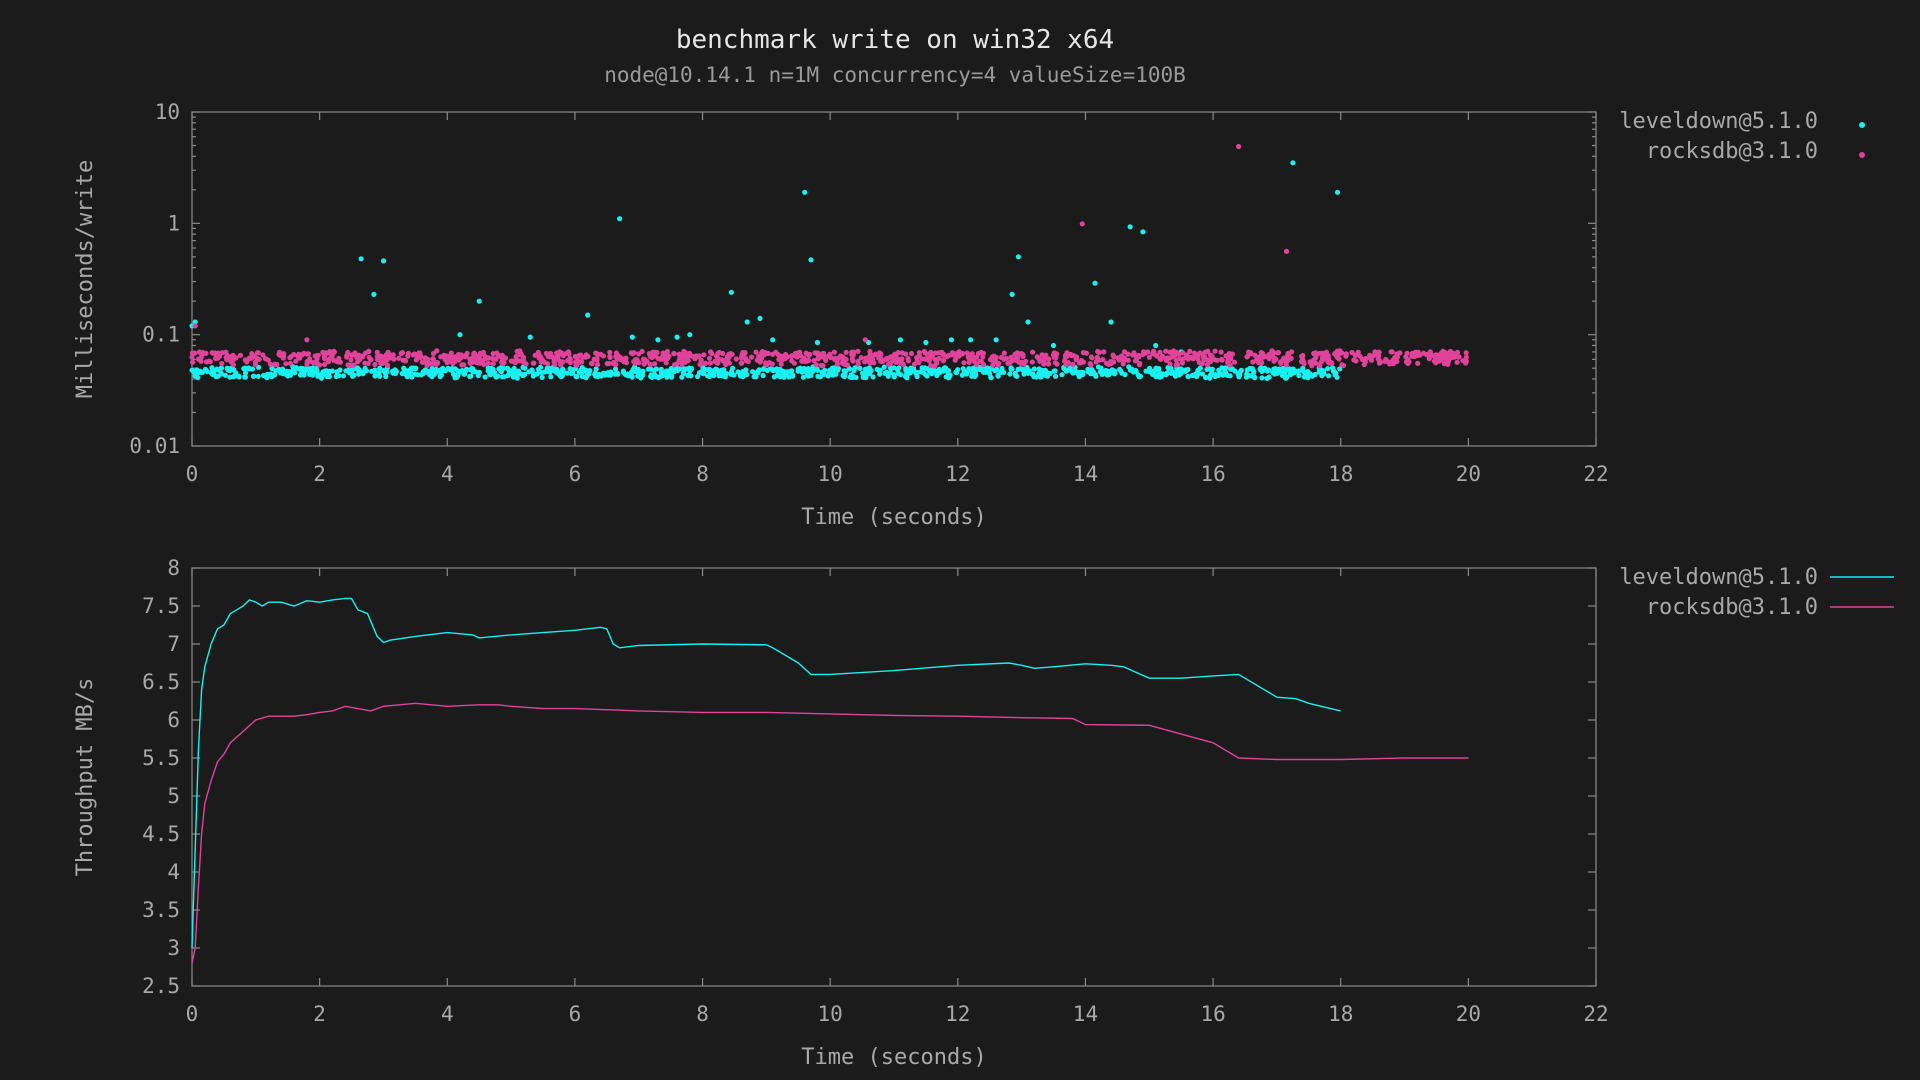 This screenshot has width=1920, height=1080. I want to click on legend-label: rocksdb@3.1.0, so click(1732, 151).